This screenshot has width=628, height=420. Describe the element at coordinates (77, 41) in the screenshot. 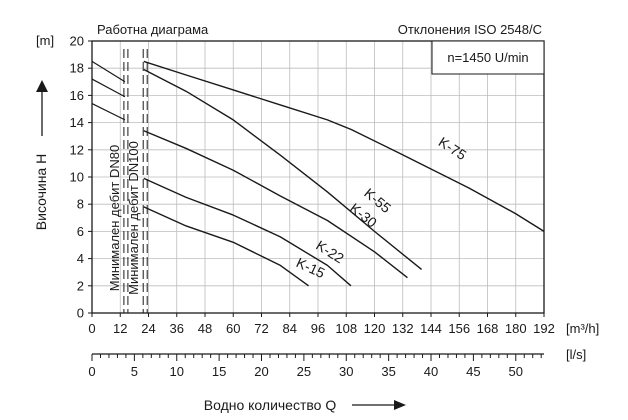

I see `y-tick-label: 20` at that location.